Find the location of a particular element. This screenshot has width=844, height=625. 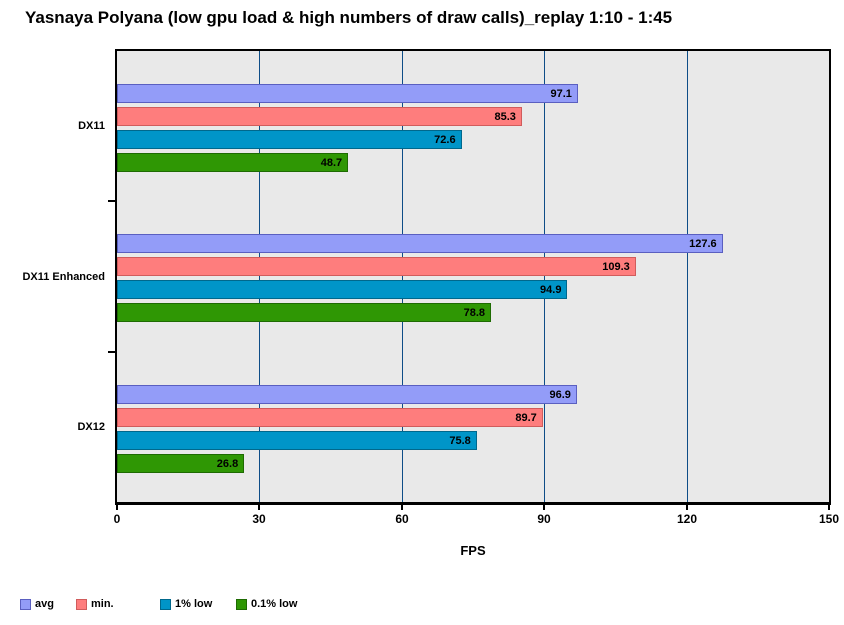

legend-swatch-min is located at coordinates (81, 604).